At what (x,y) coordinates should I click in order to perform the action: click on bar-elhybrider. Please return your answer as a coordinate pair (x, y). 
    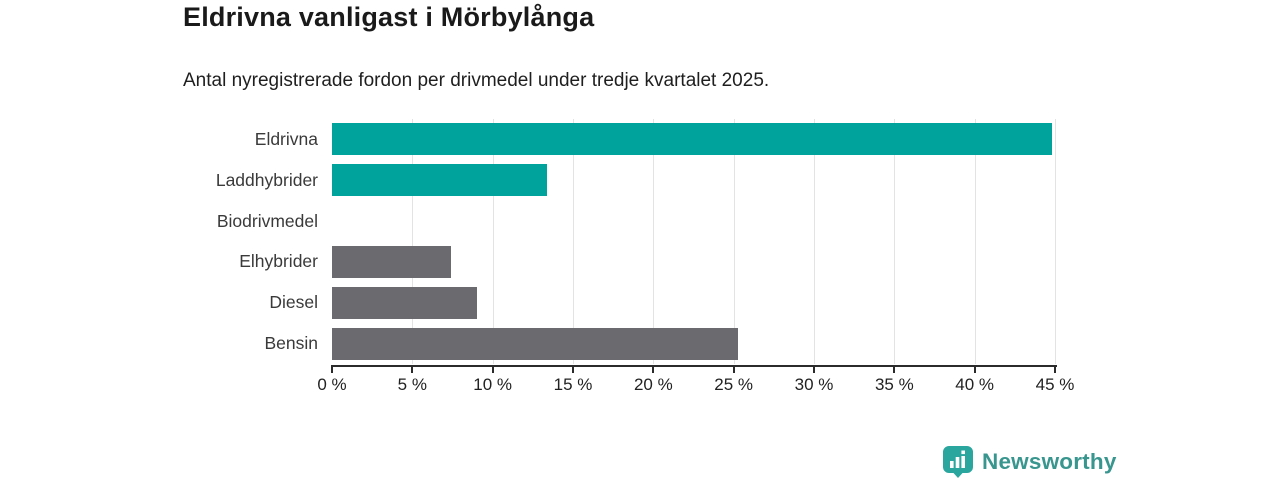
    Looking at the image, I should click on (391, 261).